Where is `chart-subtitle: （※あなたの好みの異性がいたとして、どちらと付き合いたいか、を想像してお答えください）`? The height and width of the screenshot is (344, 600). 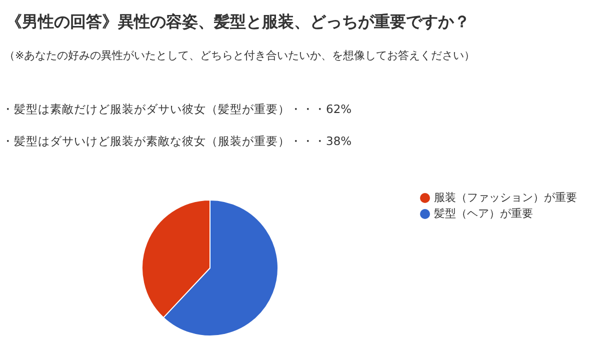 chart-subtitle: （※あなたの好みの異性がいたとして、どちらと付き合いたいか、を想像してお答えください） is located at coordinates (240, 55).